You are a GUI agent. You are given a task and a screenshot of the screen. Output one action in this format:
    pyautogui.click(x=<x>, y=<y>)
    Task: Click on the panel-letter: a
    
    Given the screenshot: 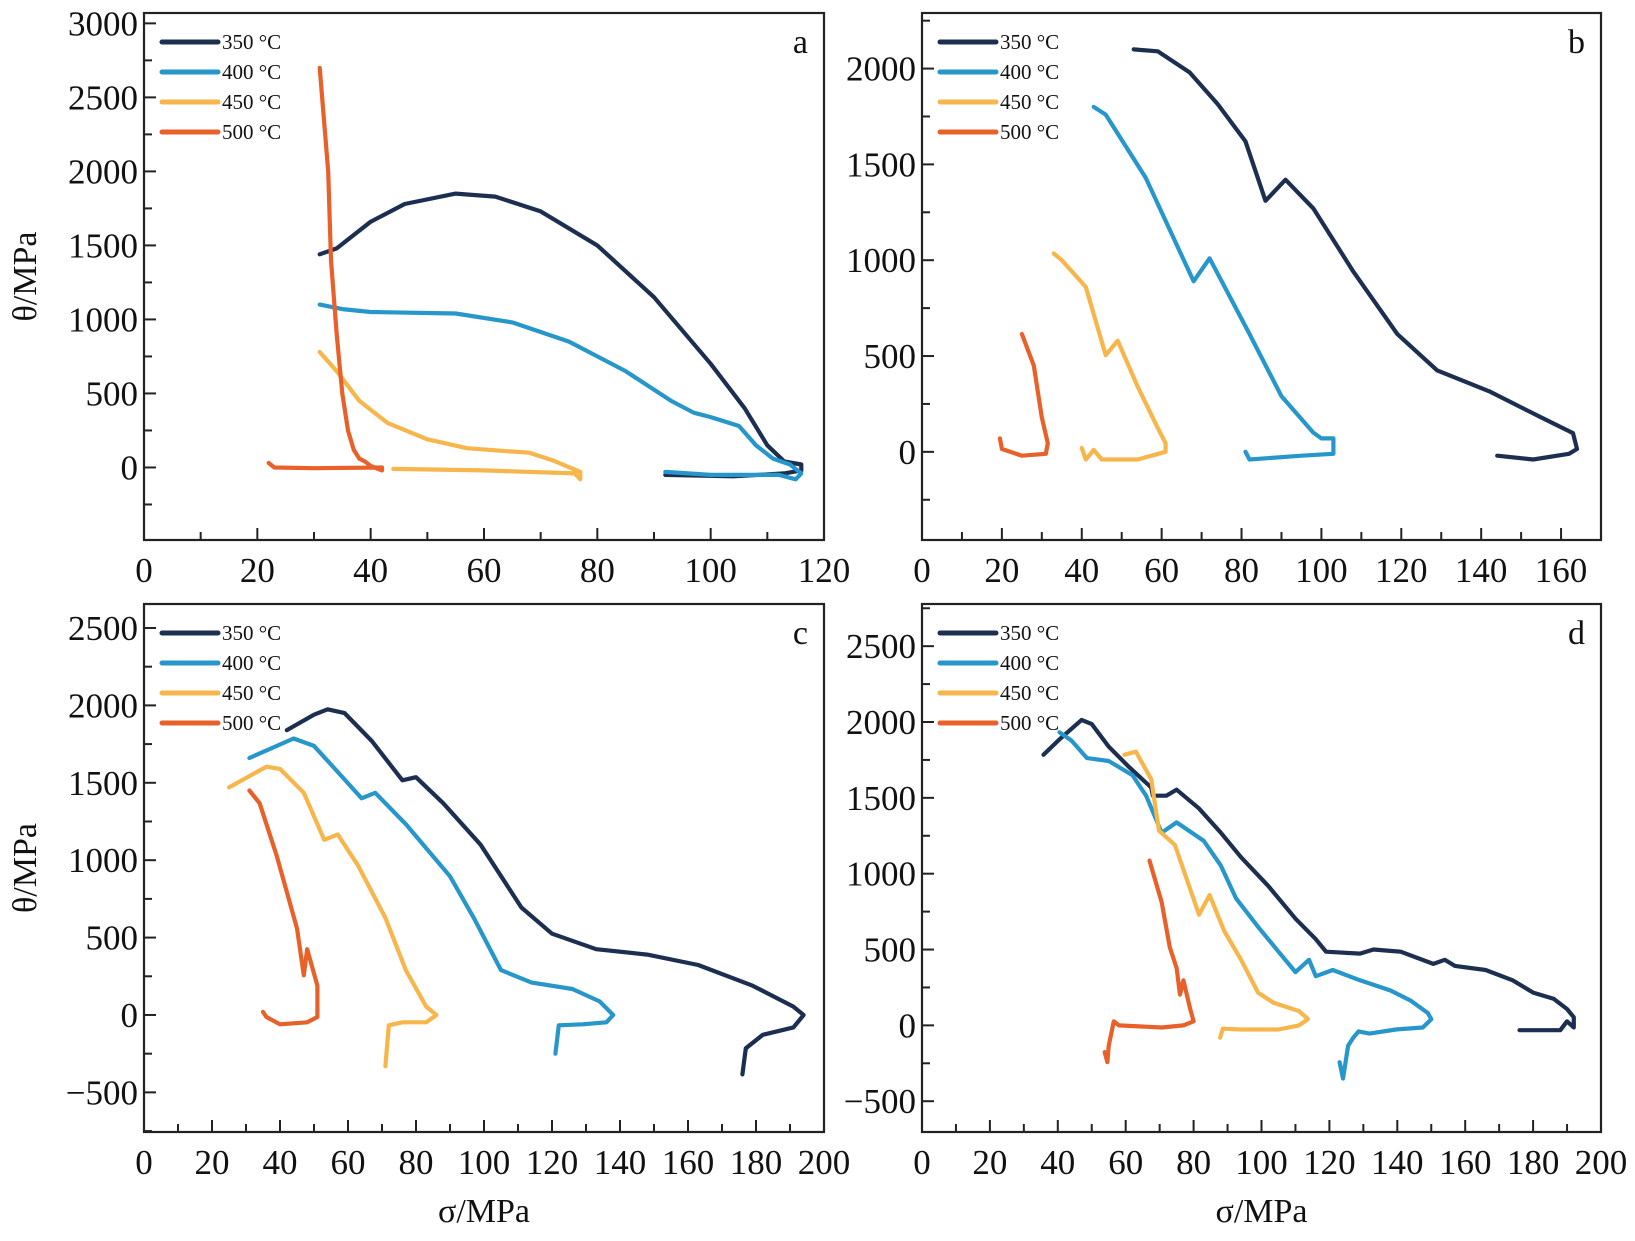 What is the action you would take?
    pyautogui.click(x=800, y=42)
    